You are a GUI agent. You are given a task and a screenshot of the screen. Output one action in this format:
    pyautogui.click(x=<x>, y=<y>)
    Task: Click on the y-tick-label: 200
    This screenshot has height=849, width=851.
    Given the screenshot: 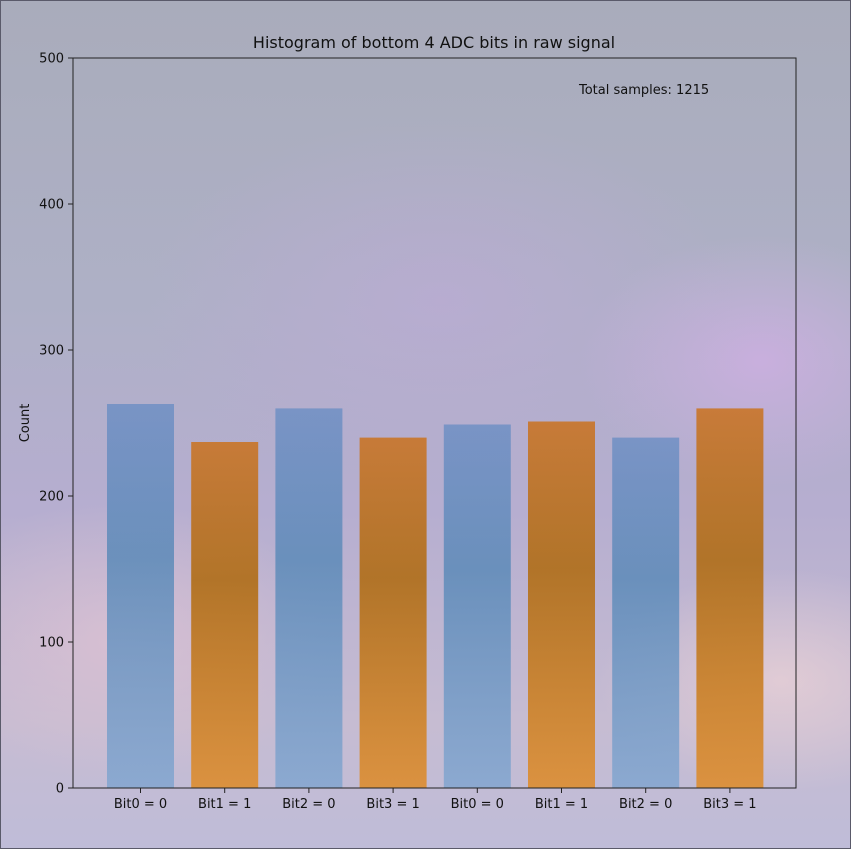 What is the action you would take?
    pyautogui.click(x=51, y=497)
    